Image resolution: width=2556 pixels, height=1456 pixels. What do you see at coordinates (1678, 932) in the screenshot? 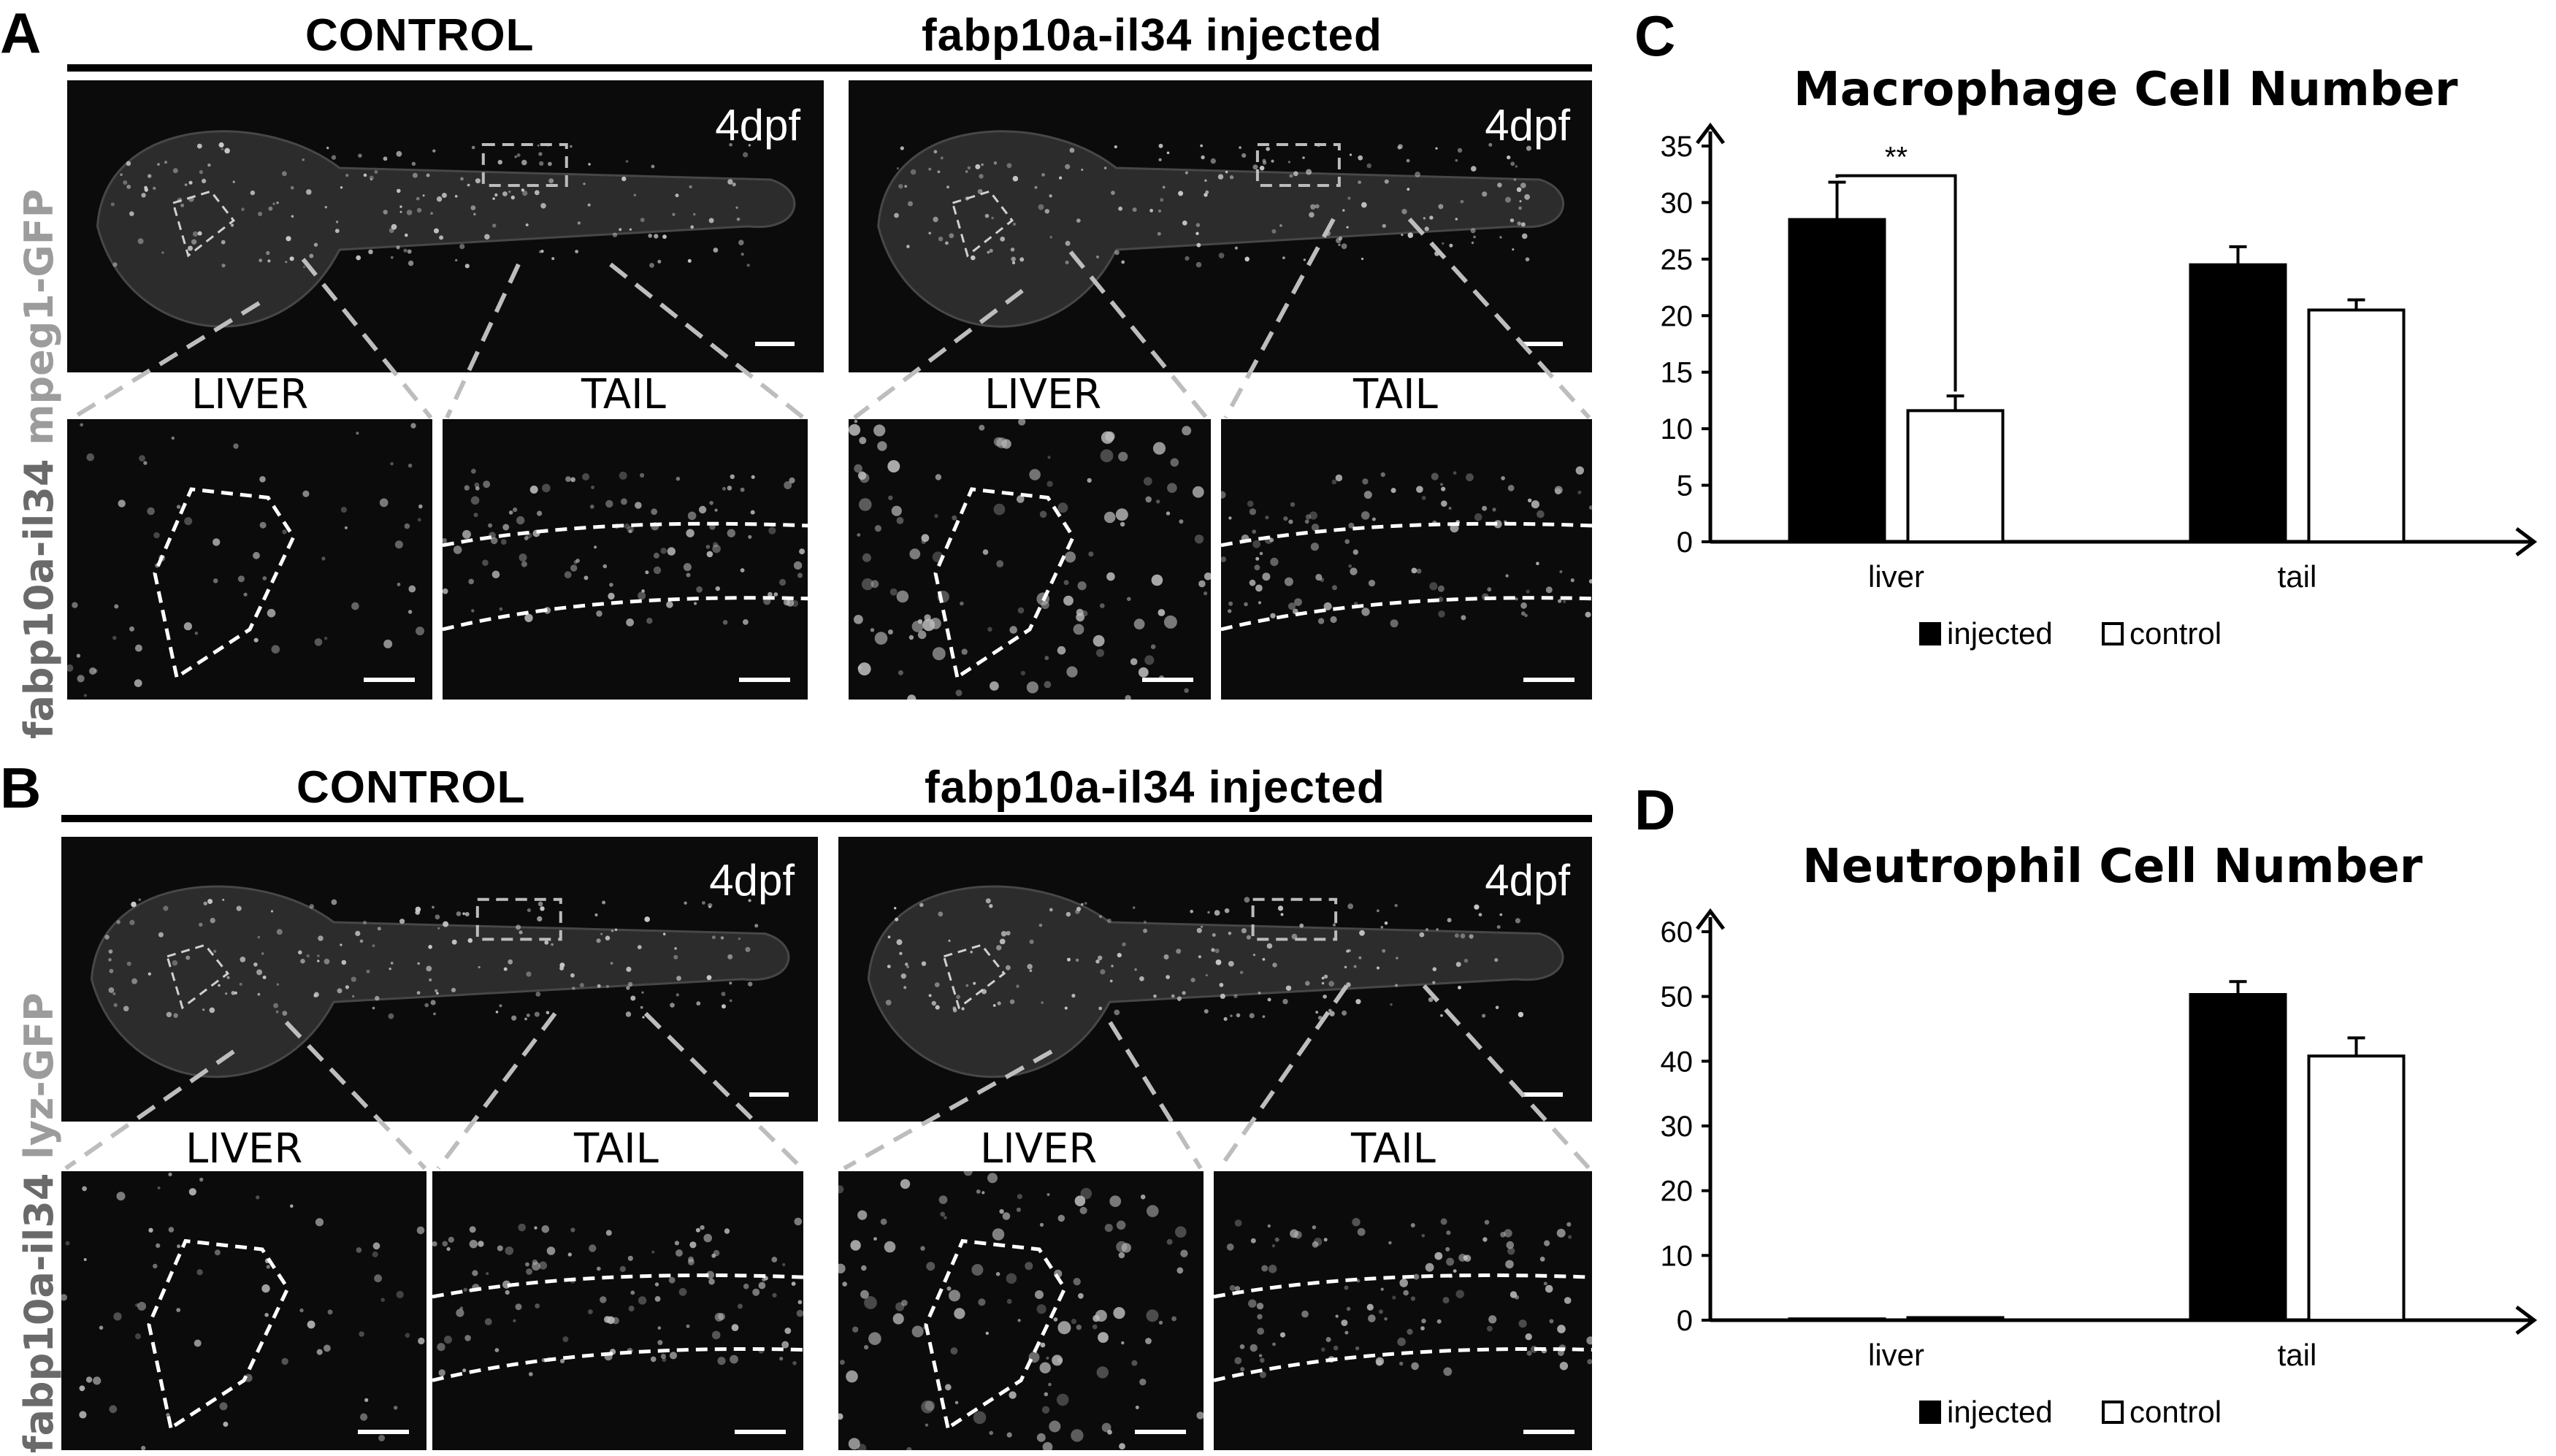
I see `y-tick-label: 60` at bounding box center [1678, 932].